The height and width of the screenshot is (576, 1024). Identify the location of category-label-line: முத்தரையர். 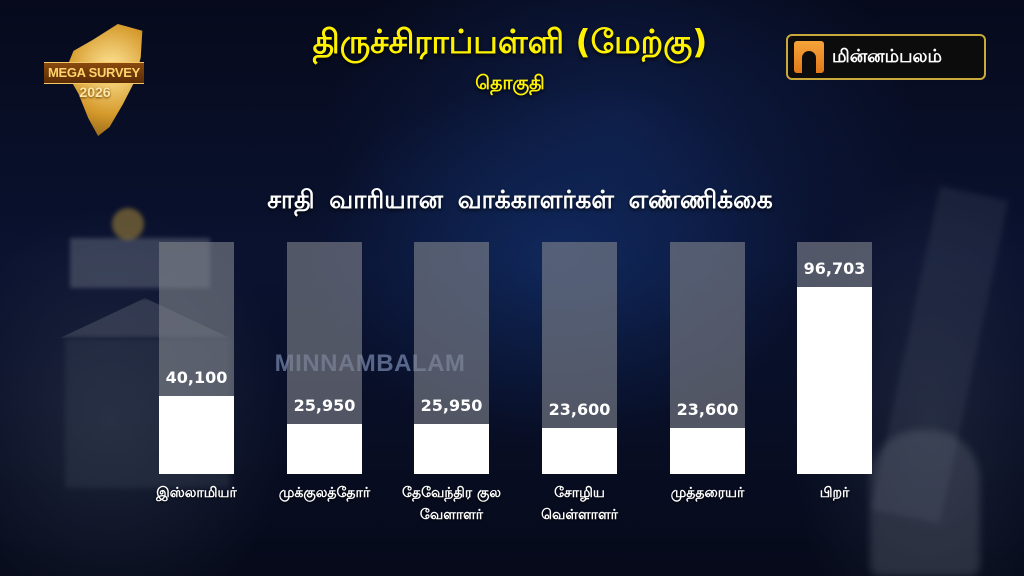
(707, 493).